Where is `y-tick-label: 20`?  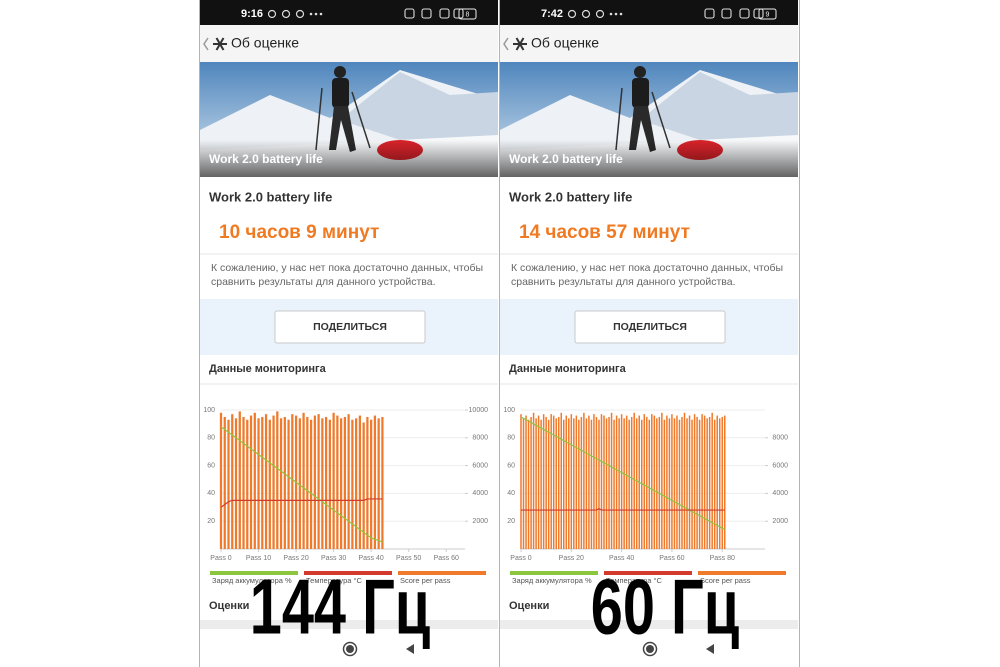
y-tick-label: 20 is located at coordinates (211, 521).